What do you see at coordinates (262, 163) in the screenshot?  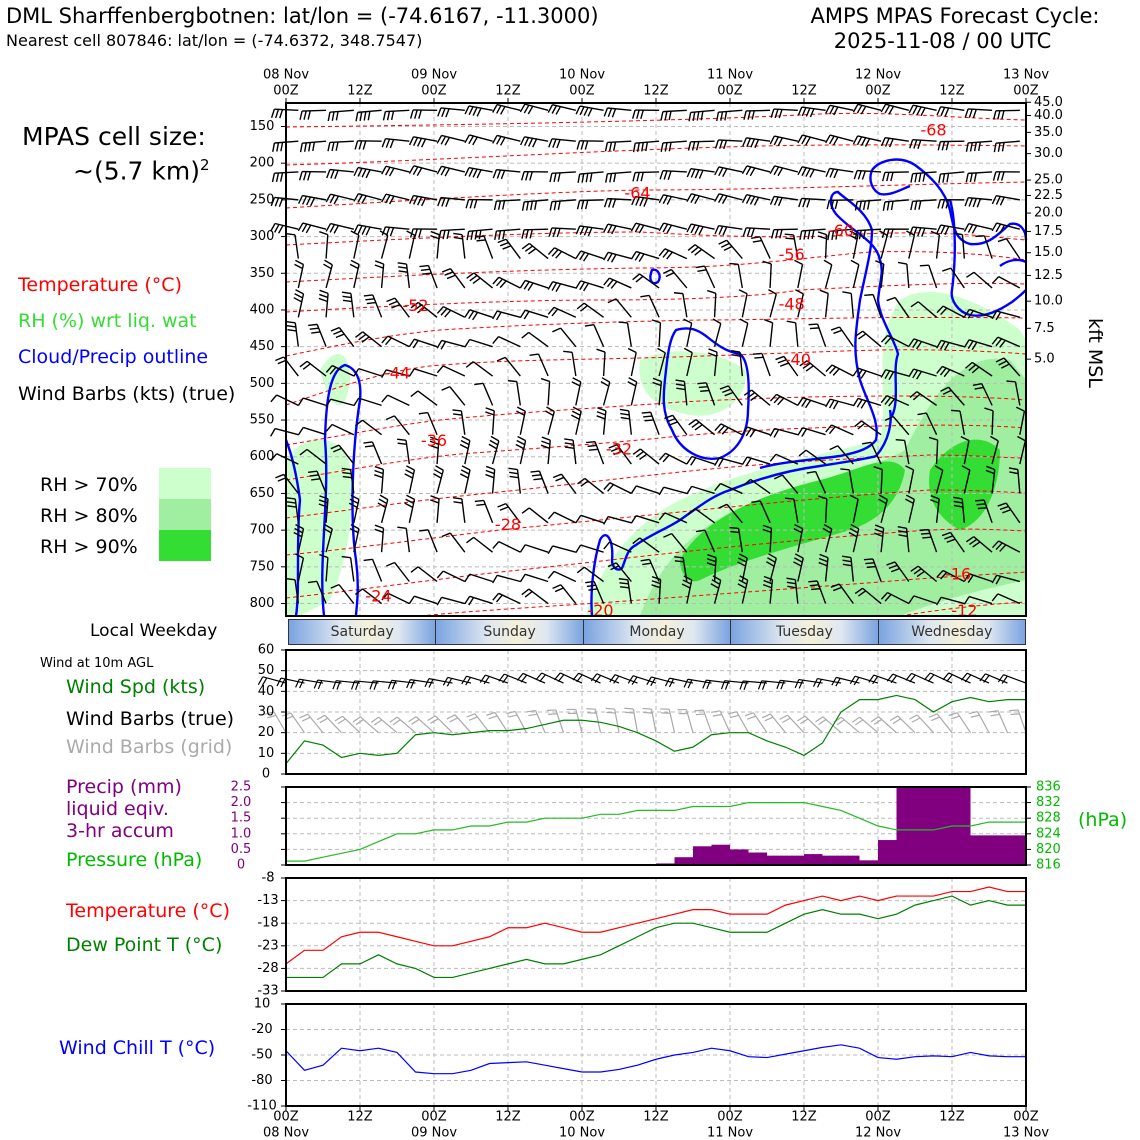 I see `pressure-tick-label: 200` at bounding box center [262, 163].